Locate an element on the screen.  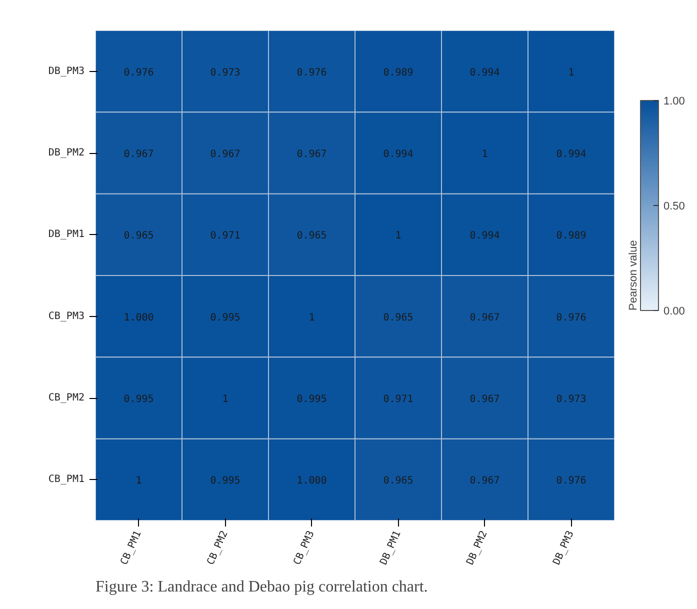
y-tick-label: DB_PM2 is located at coordinates (66, 153).